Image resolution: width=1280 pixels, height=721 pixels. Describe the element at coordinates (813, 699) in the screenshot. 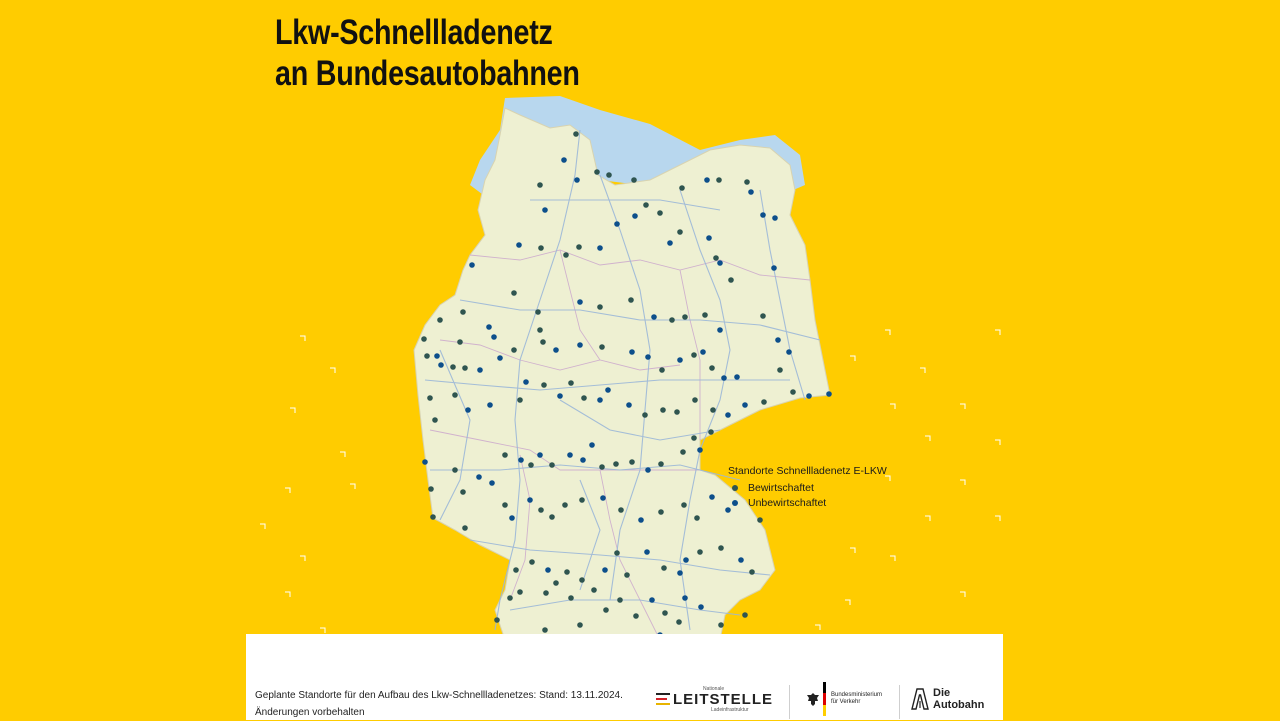

I see `federal-eagle-icon` at that location.